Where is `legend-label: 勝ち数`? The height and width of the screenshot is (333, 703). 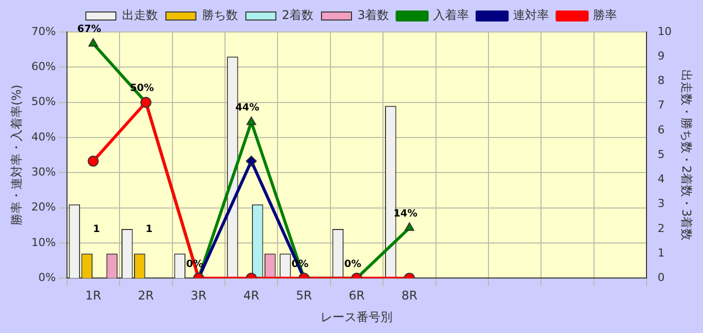 legend-label: 勝ち数 is located at coordinates (220, 15).